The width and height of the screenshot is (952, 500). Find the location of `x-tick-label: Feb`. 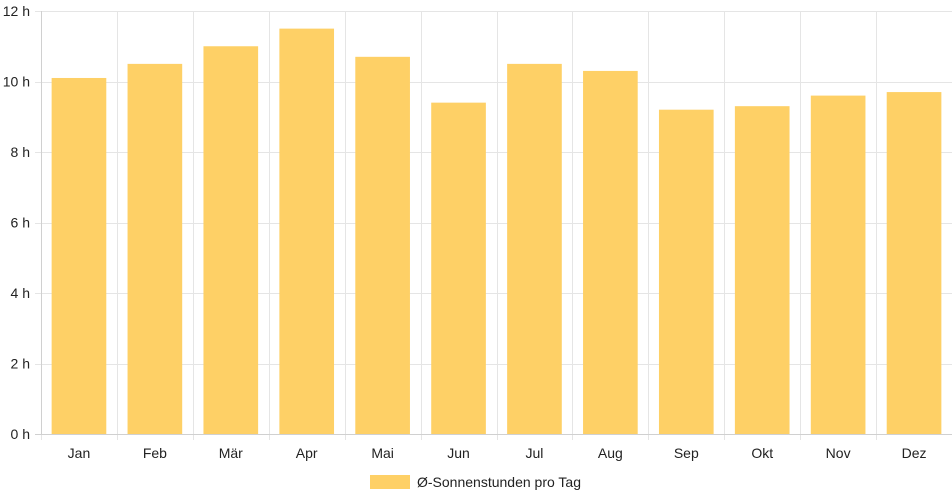

x-tick-label: Feb is located at coordinates (155, 453).